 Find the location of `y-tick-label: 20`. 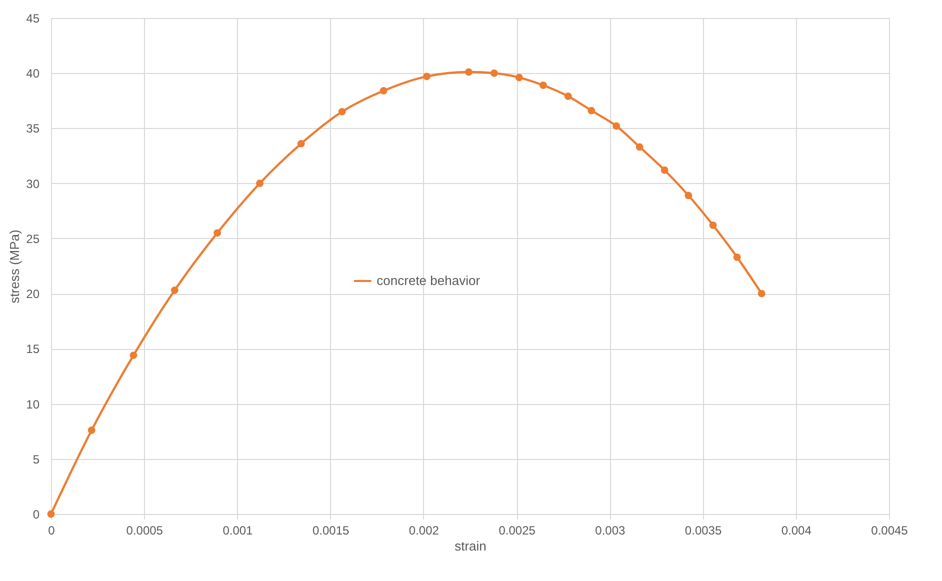

y-tick-label: 20 is located at coordinates (33, 294).